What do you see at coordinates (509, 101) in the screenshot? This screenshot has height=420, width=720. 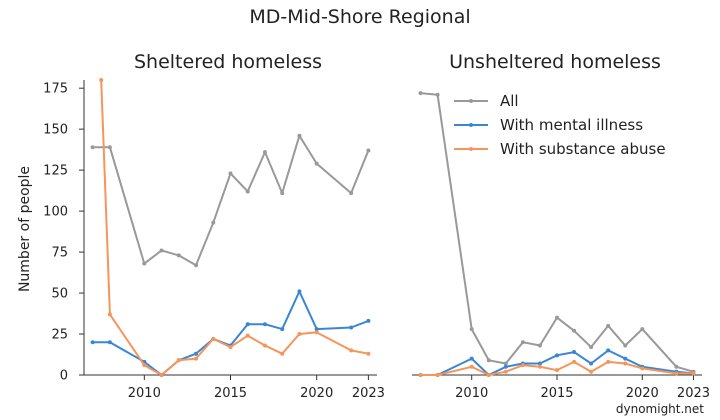 I see `legend-label: All` at bounding box center [509, 101].